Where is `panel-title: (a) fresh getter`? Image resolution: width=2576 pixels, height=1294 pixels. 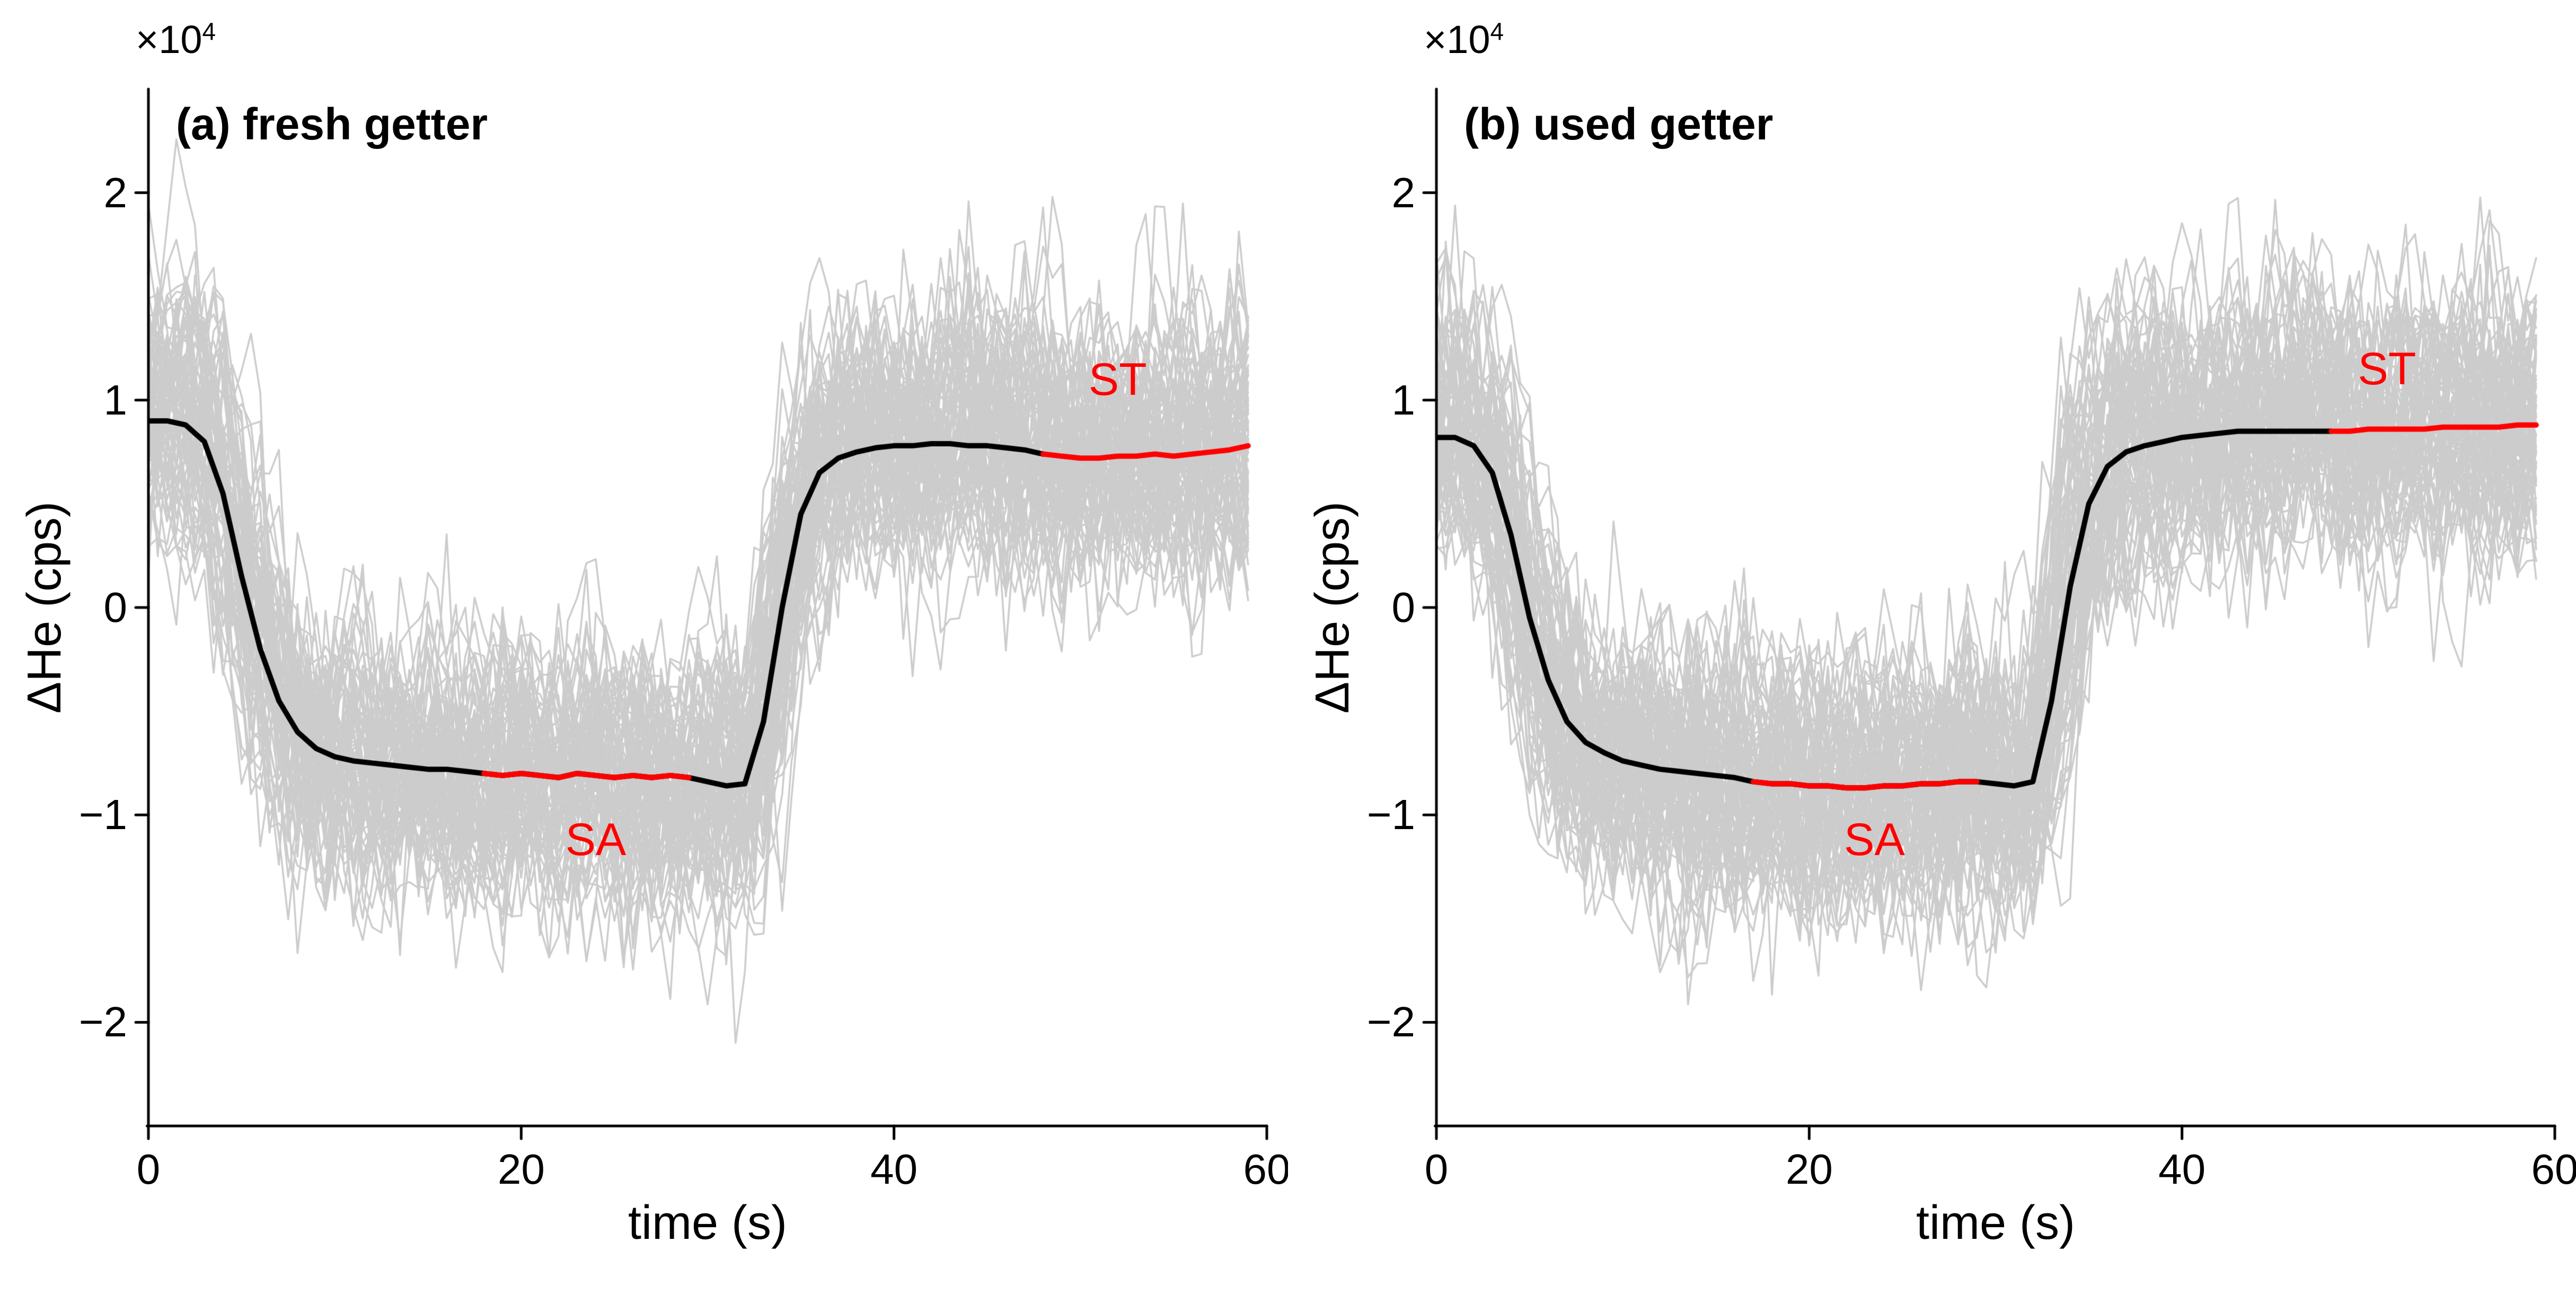 panel-title: (a) fresh getter is located at coordinates (332, 124).